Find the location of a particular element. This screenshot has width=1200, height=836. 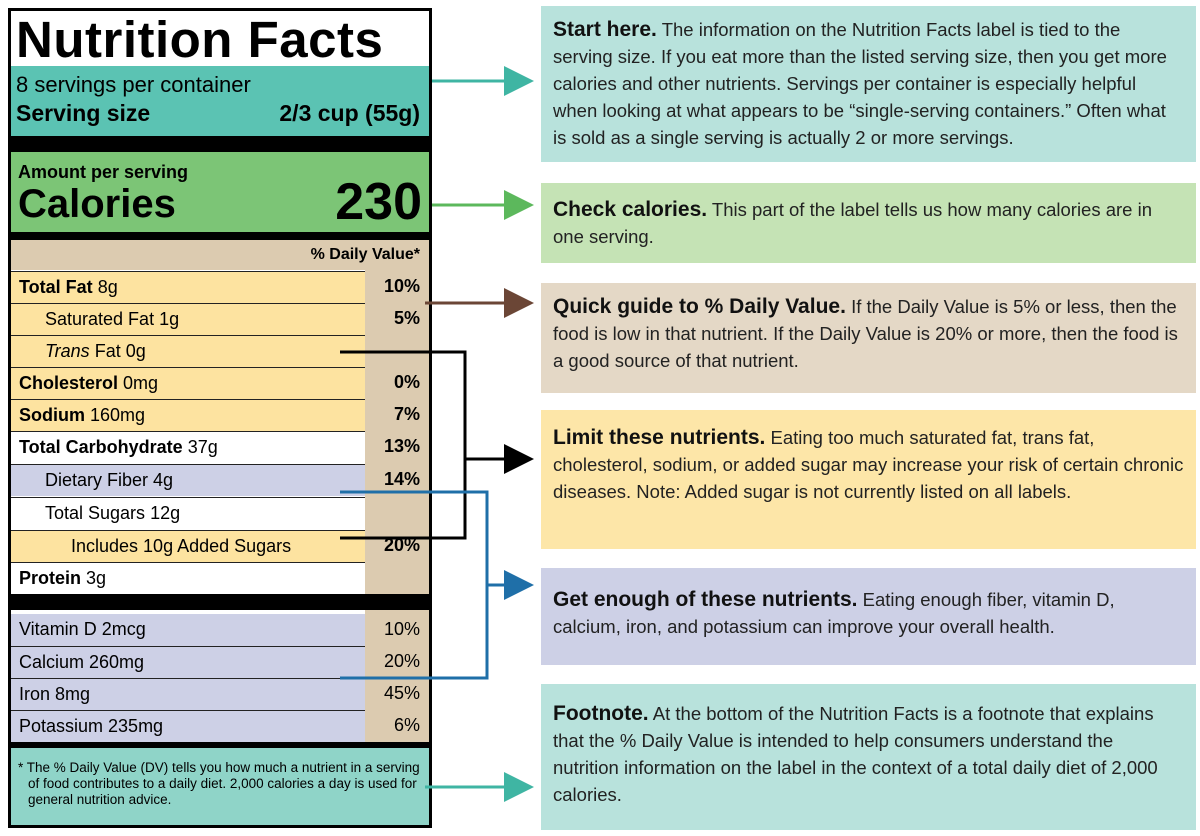

calories: 230 is located at coordinates (378, 202).